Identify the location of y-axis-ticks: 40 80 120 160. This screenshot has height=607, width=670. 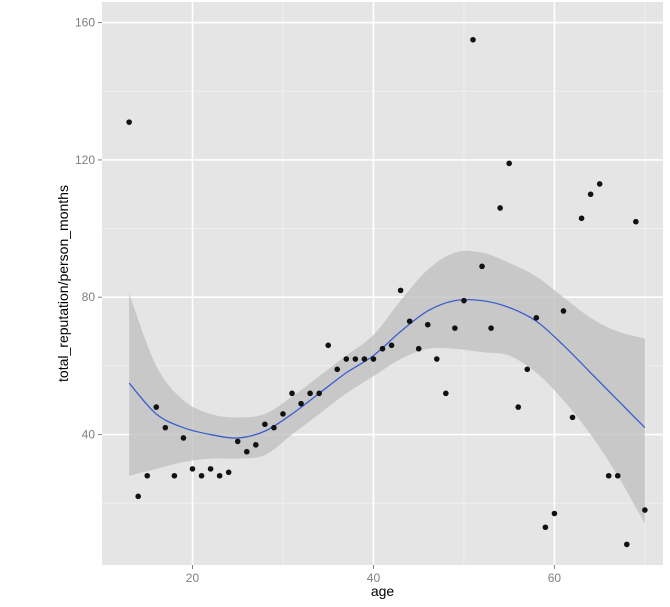
(88, 229).